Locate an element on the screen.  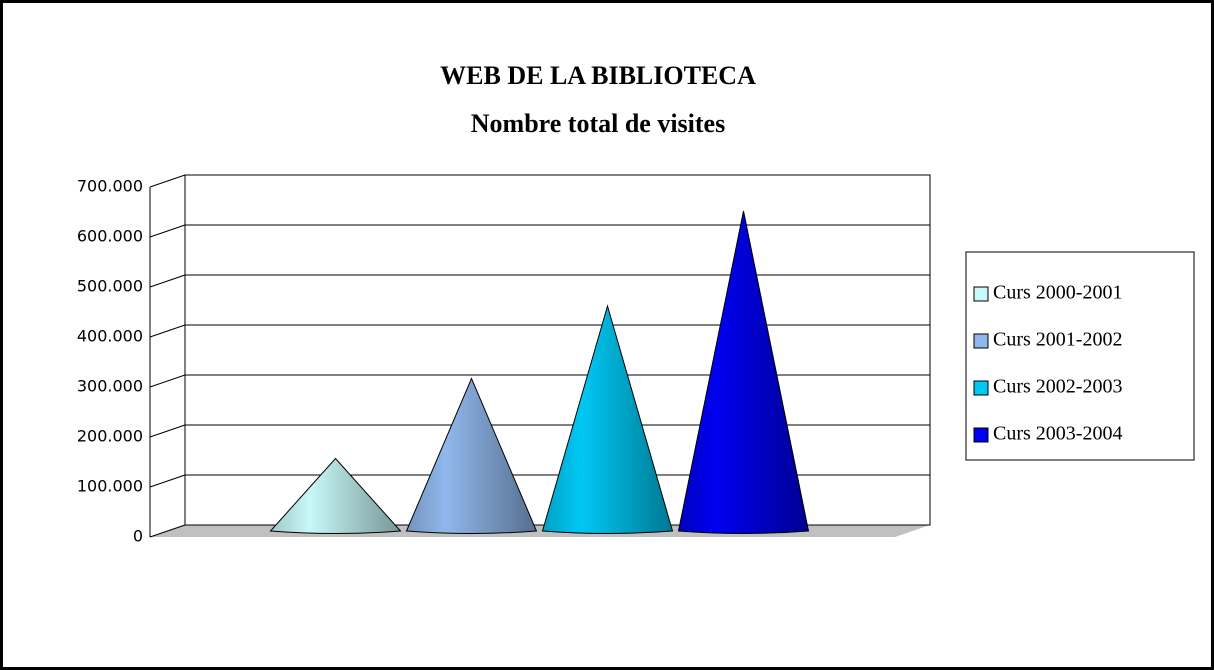
y-tick-label: 600.000 is located at coordinates (110, 236).